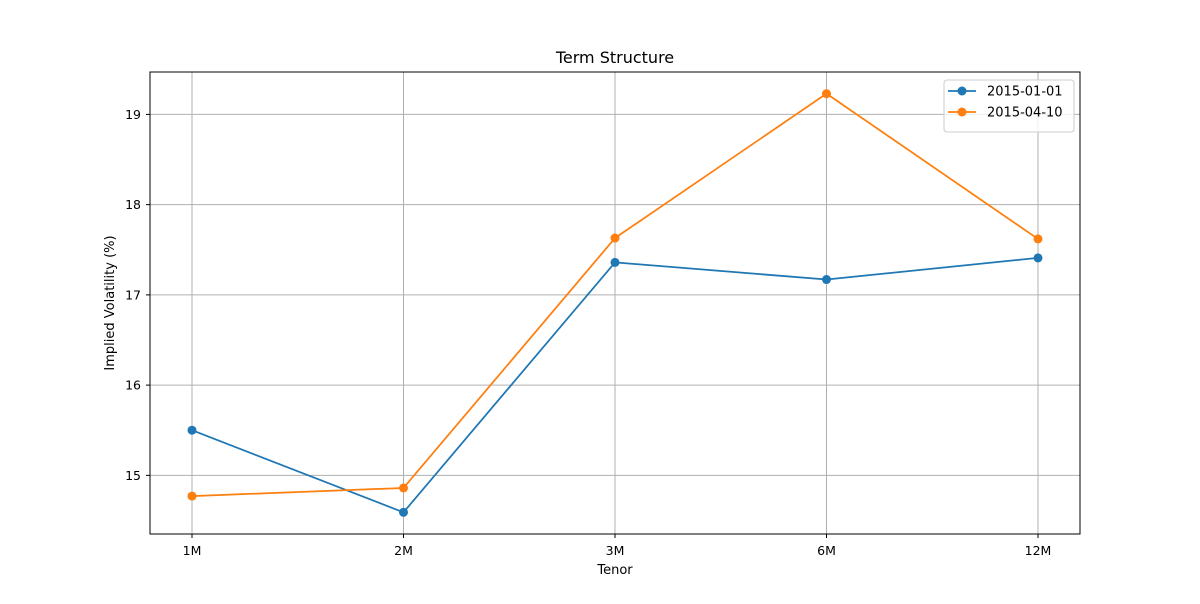 Image resolution: width=1200 pixels, height=604 pixels. I want to click on y-tick-label: 16, so click(133, 385).